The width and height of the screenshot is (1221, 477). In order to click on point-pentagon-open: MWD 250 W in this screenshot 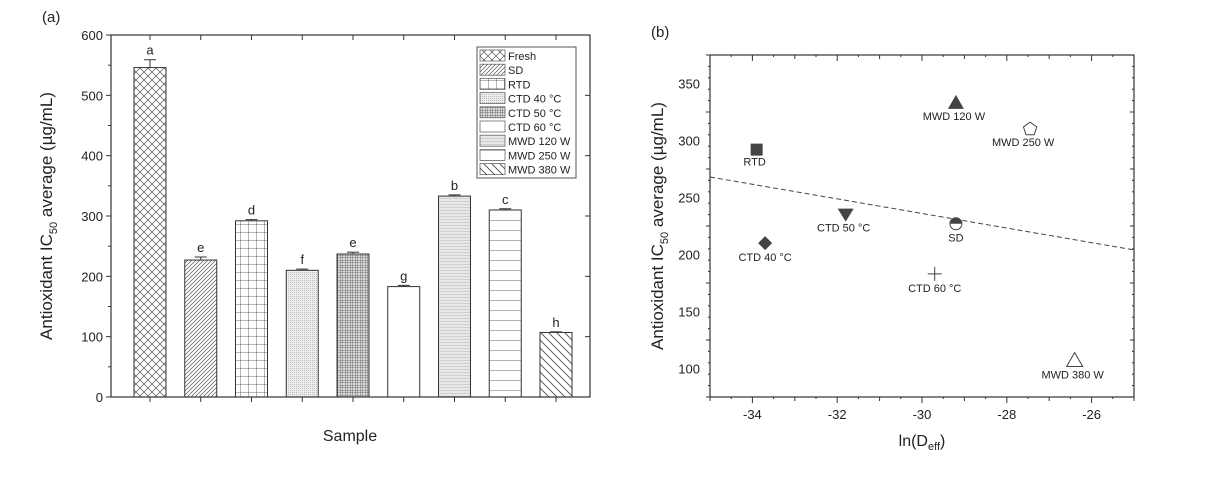, I will do `click(1023, 135)`.